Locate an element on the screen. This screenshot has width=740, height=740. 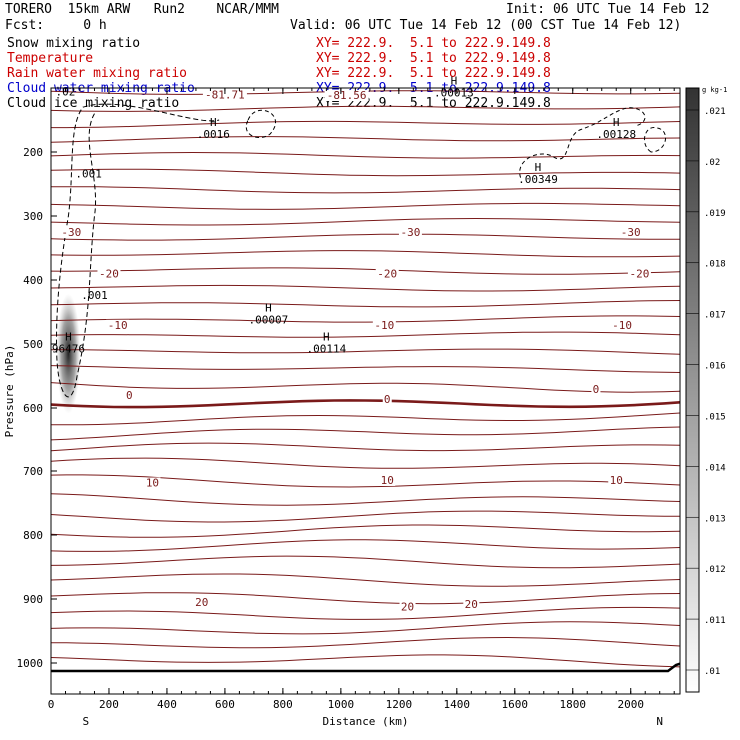
maximum-value-label: 96476 is located at coordinates (68, 348).